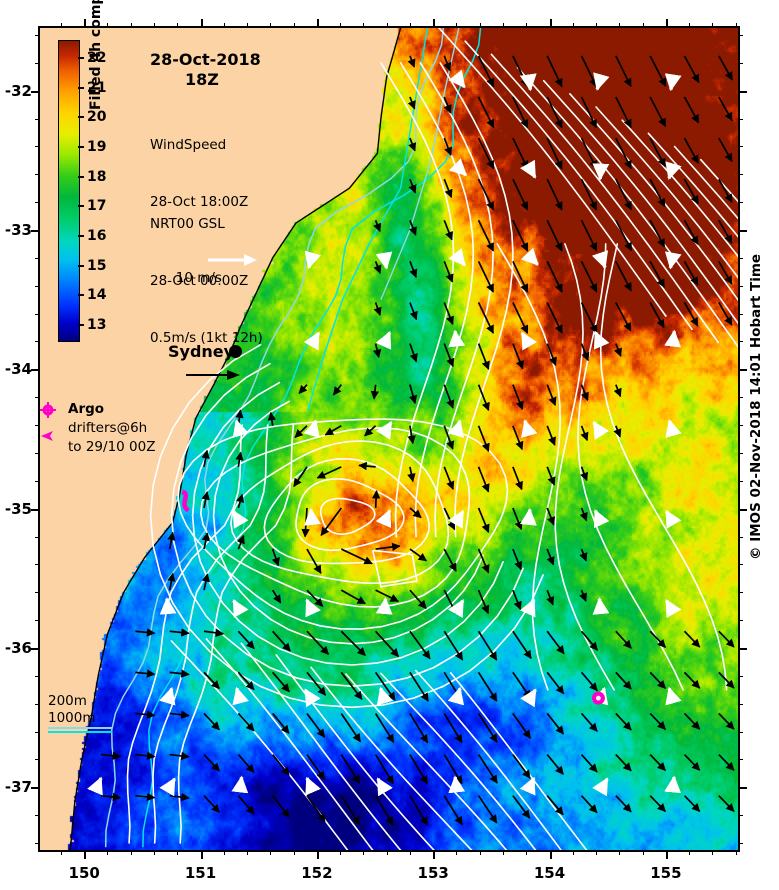  Describe the element at coordinates (598, 698) in the screenshot. I see `argo-float-center` at that location.